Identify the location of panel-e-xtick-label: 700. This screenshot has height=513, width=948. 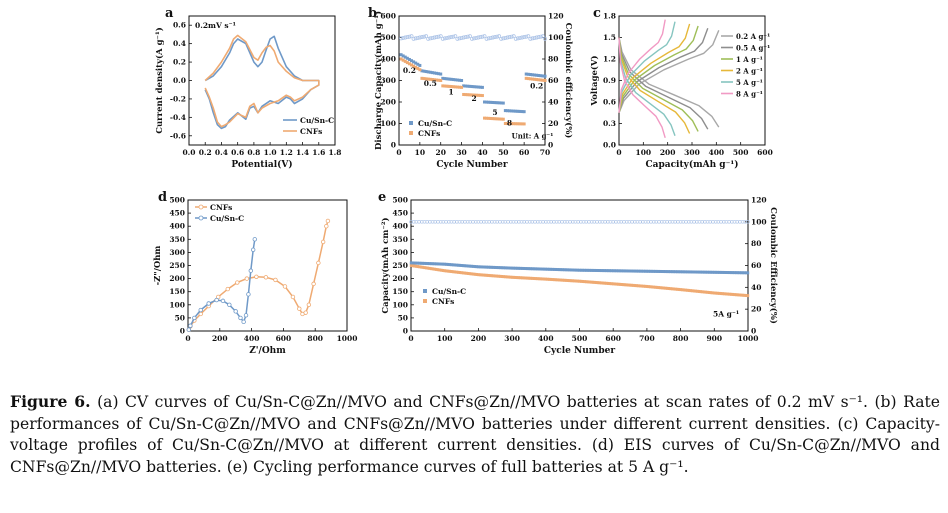
(647, 338).